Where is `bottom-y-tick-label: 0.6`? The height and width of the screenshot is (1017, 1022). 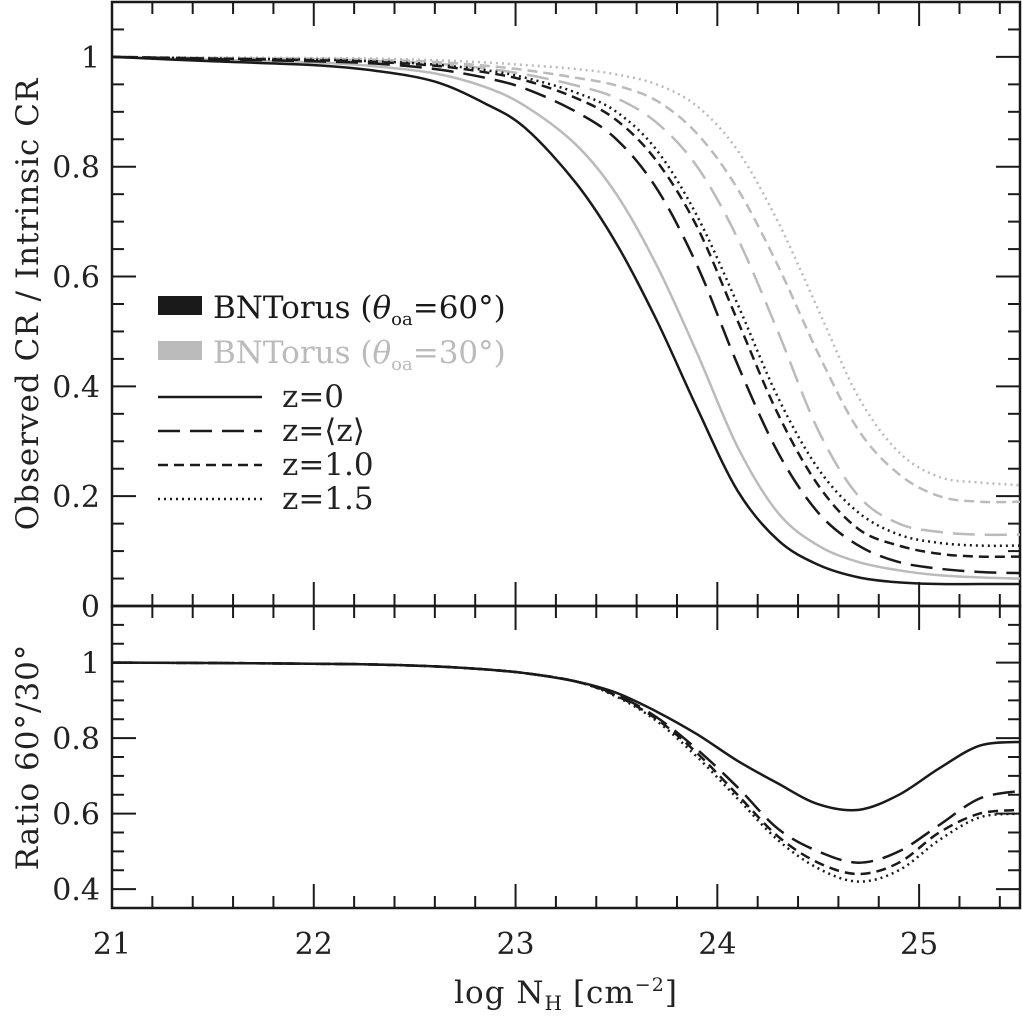 bottom-y-tick-label: 0.6 is located at coordinates (76, 815).